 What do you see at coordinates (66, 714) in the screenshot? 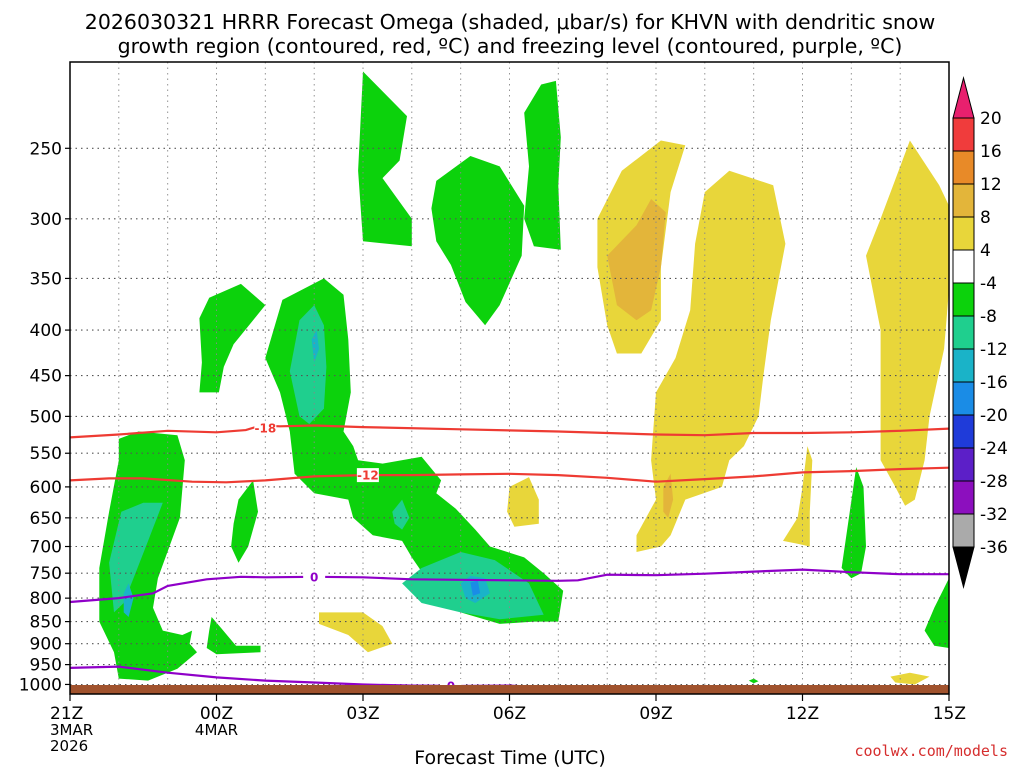
I see `x-tick-label-0-line-1: 21Z` at bounding box center [66, 714].